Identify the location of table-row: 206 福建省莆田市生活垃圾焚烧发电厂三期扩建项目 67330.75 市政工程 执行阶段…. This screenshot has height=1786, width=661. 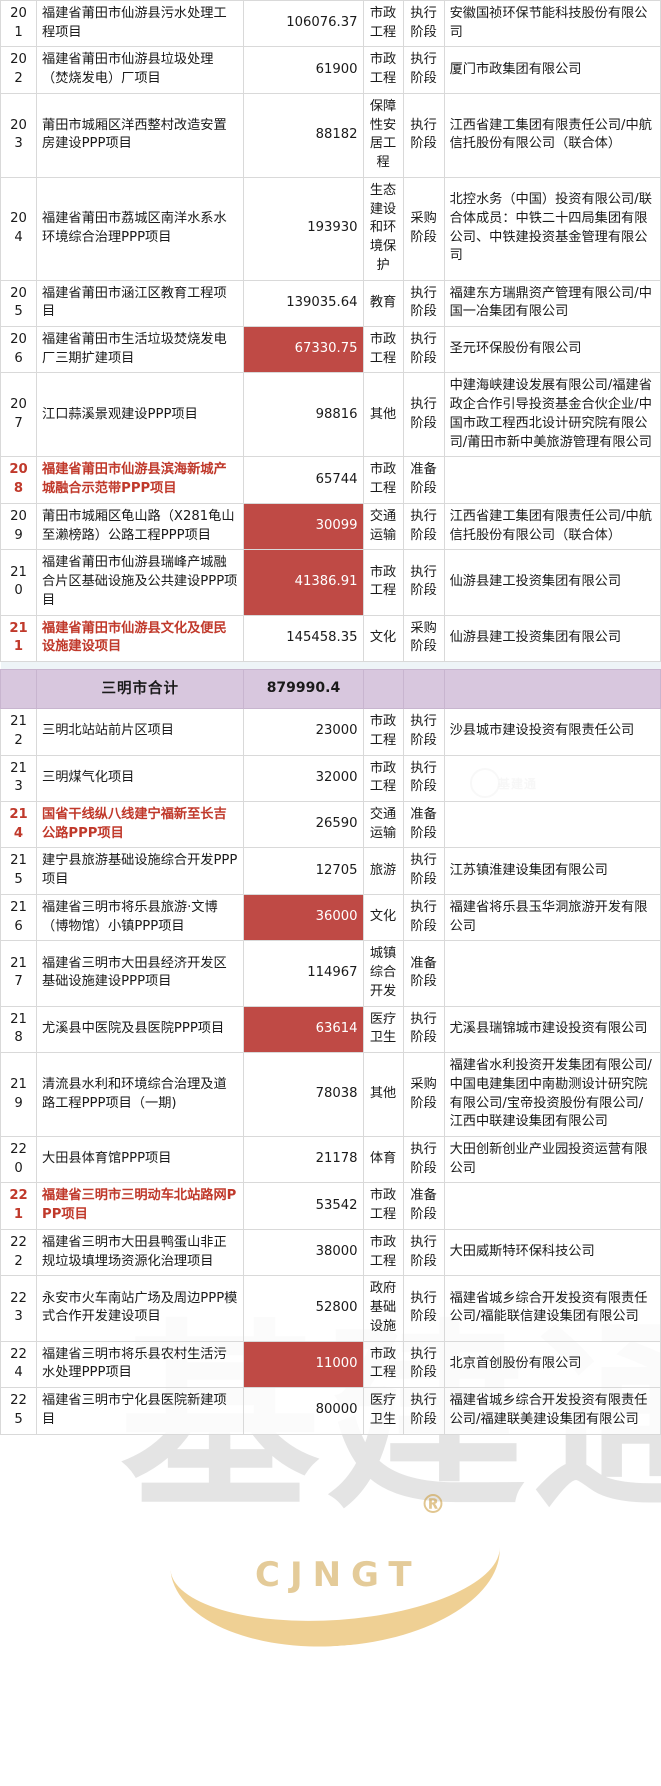
(330, 350).